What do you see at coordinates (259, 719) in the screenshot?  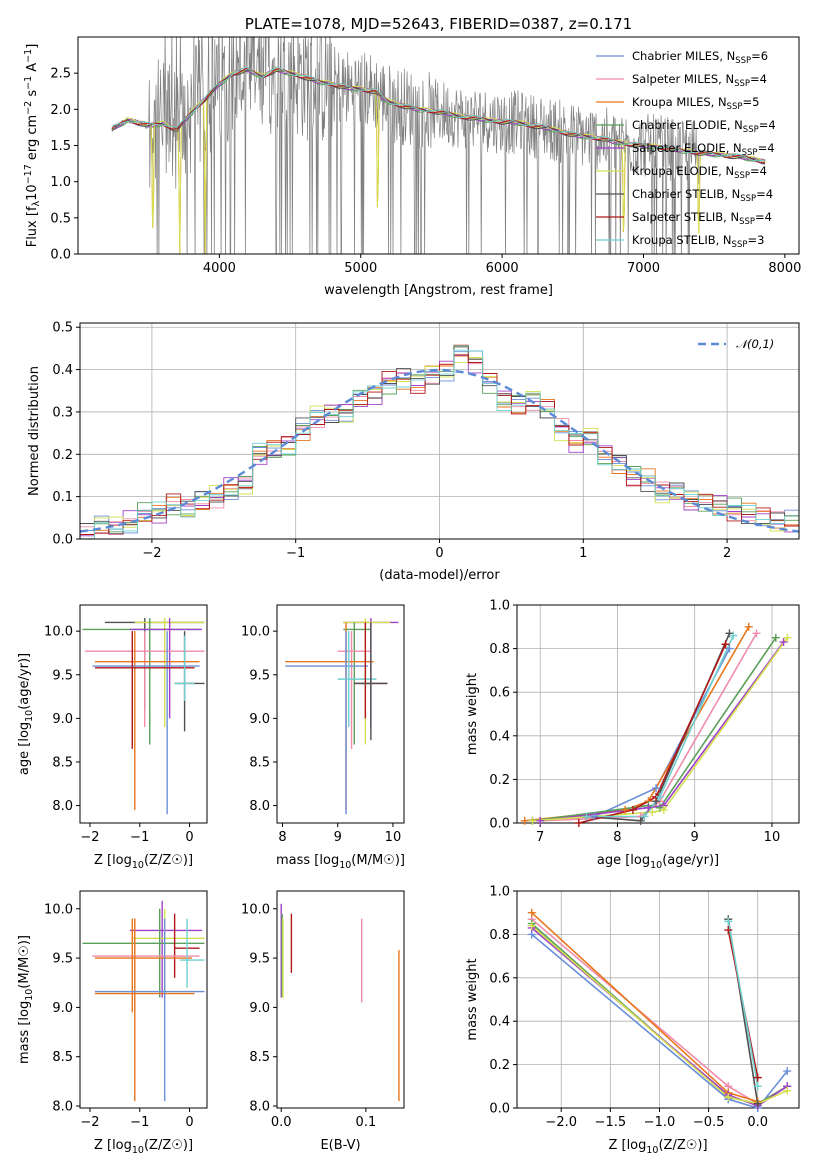 I see `y-tick-label: 9.0` at bounding box center [259, 719].